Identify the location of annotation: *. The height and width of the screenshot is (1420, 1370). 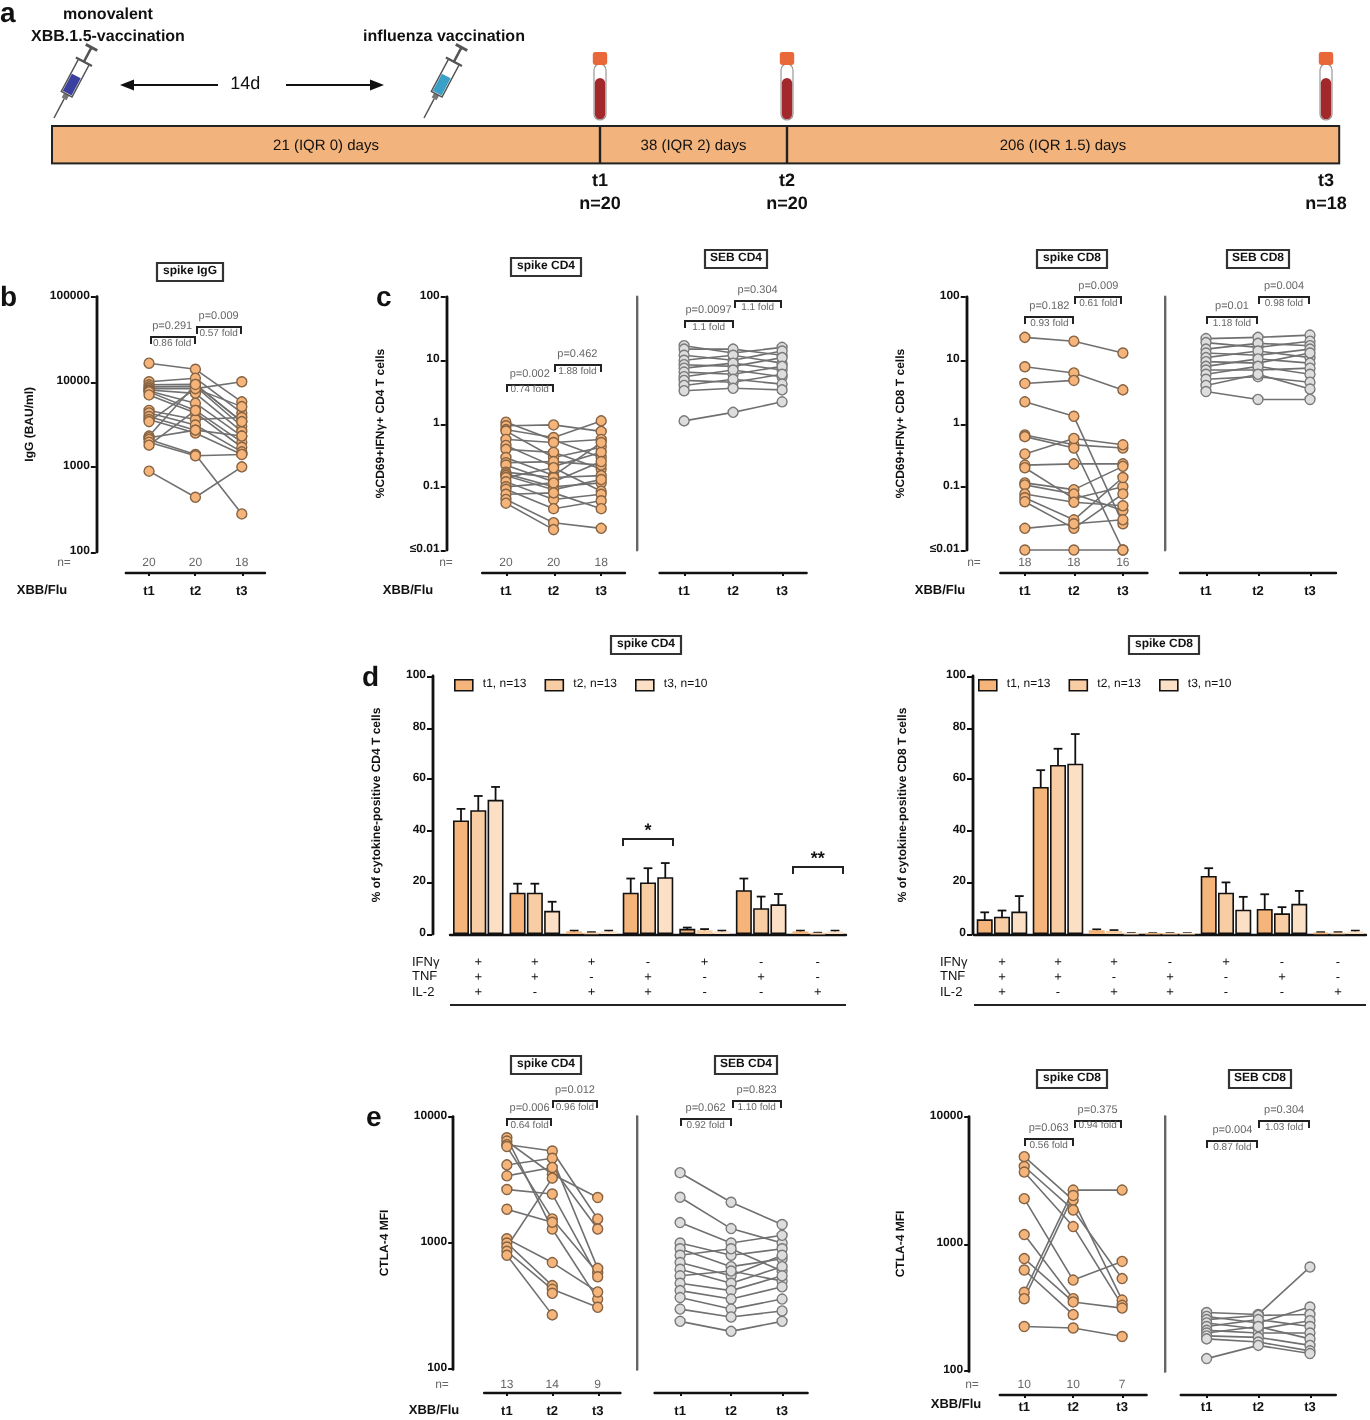
(648, 830).